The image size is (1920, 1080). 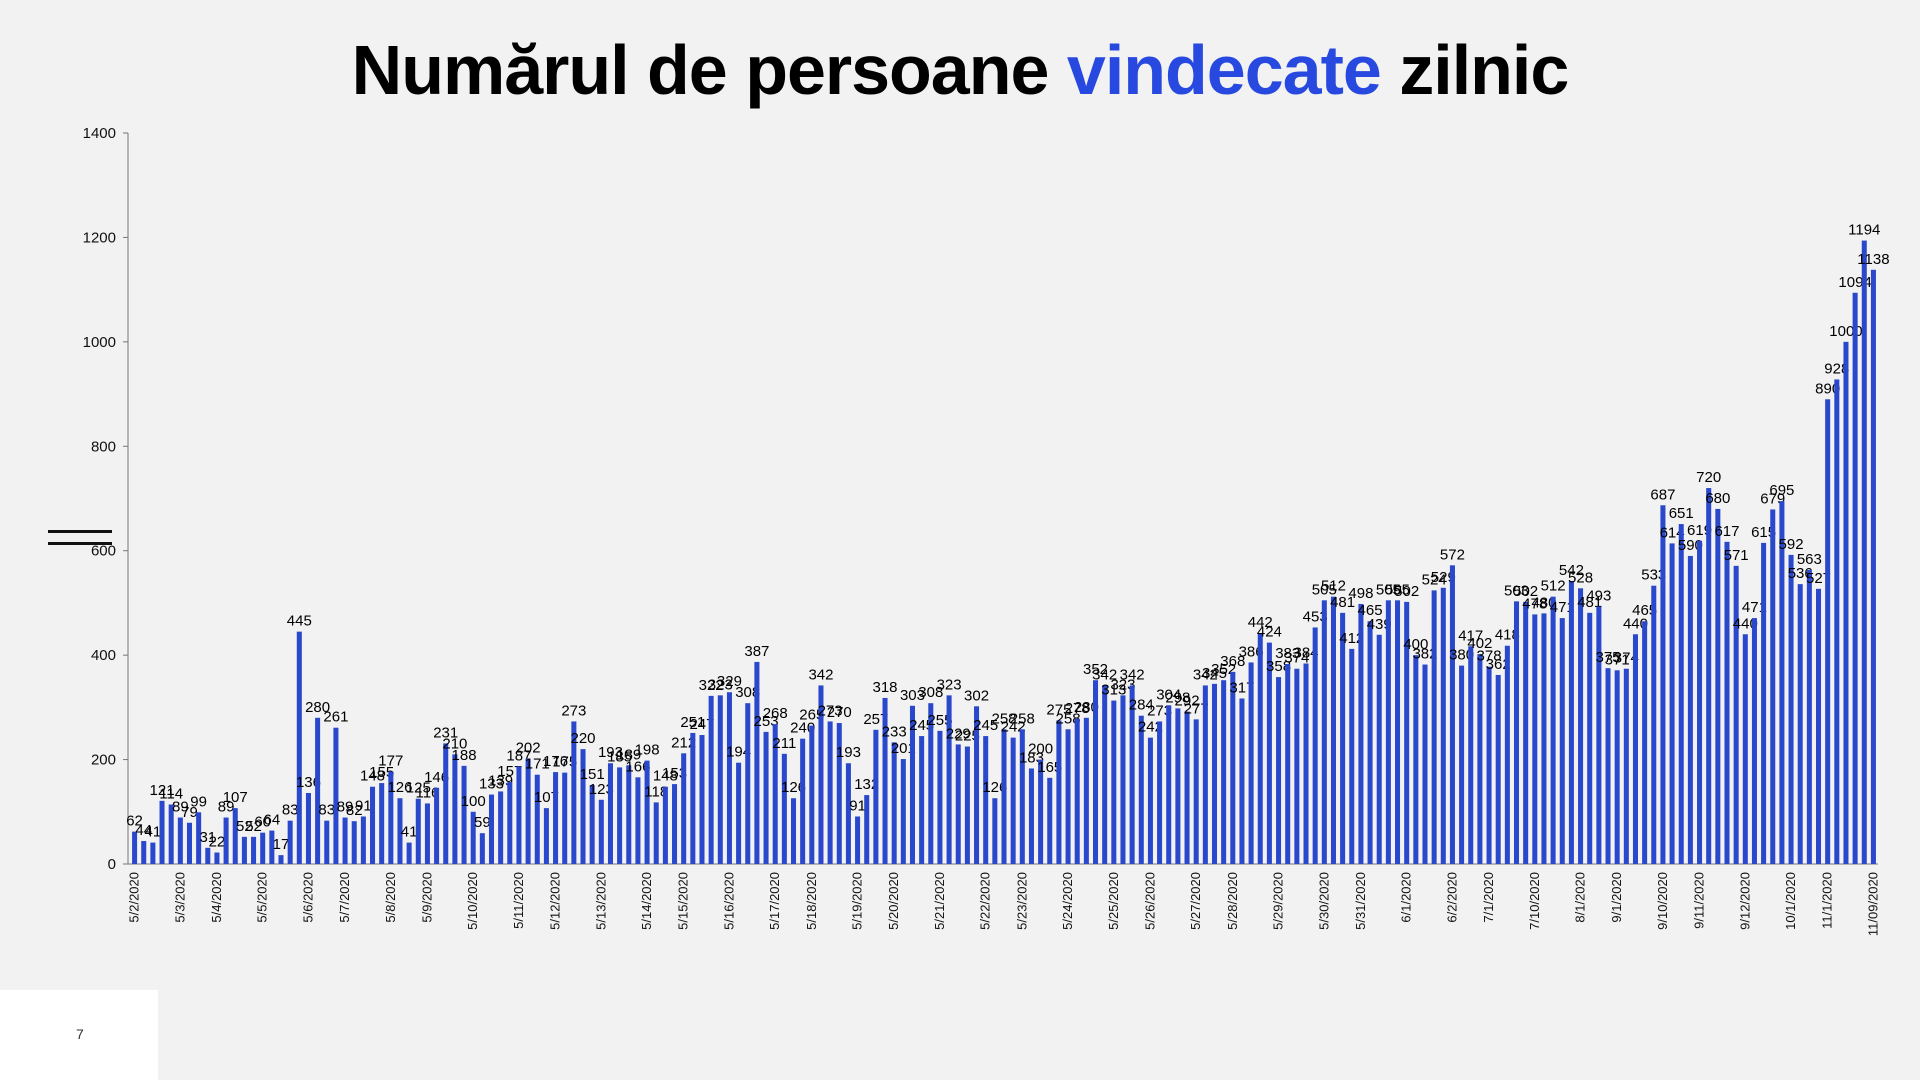 I want to click on bar-value-label: 424, so click(x=1269, y=632).